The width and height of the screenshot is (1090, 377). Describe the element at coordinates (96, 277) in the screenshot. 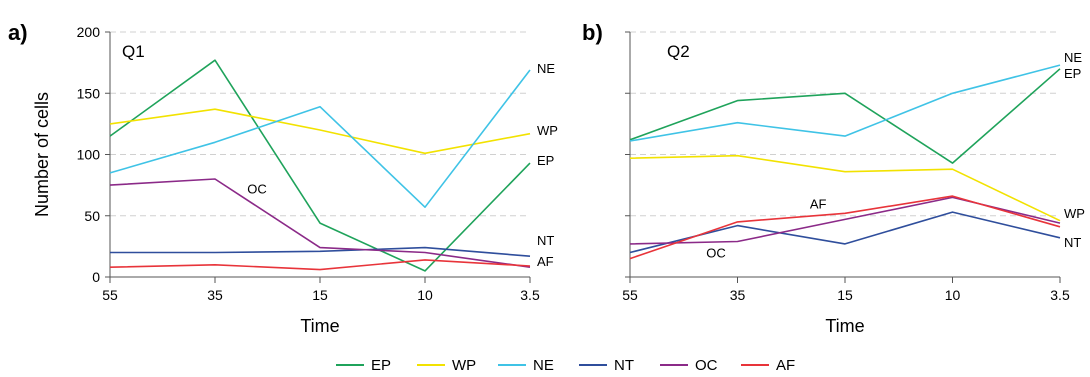

I see `y-tick-label: 0` at that location.